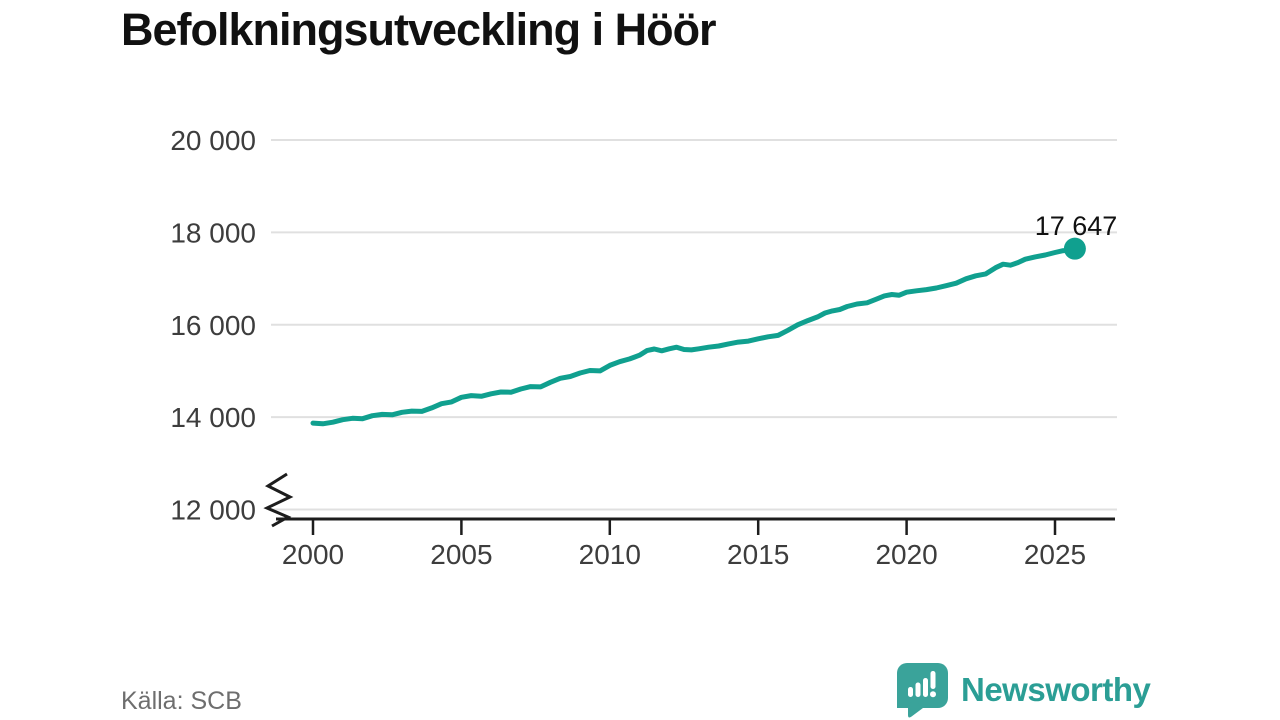 Image resolution: width=1280 pixels, height=720 pixels. I want to click on y-axis-tick-label: 12 000, so click(213, 510).